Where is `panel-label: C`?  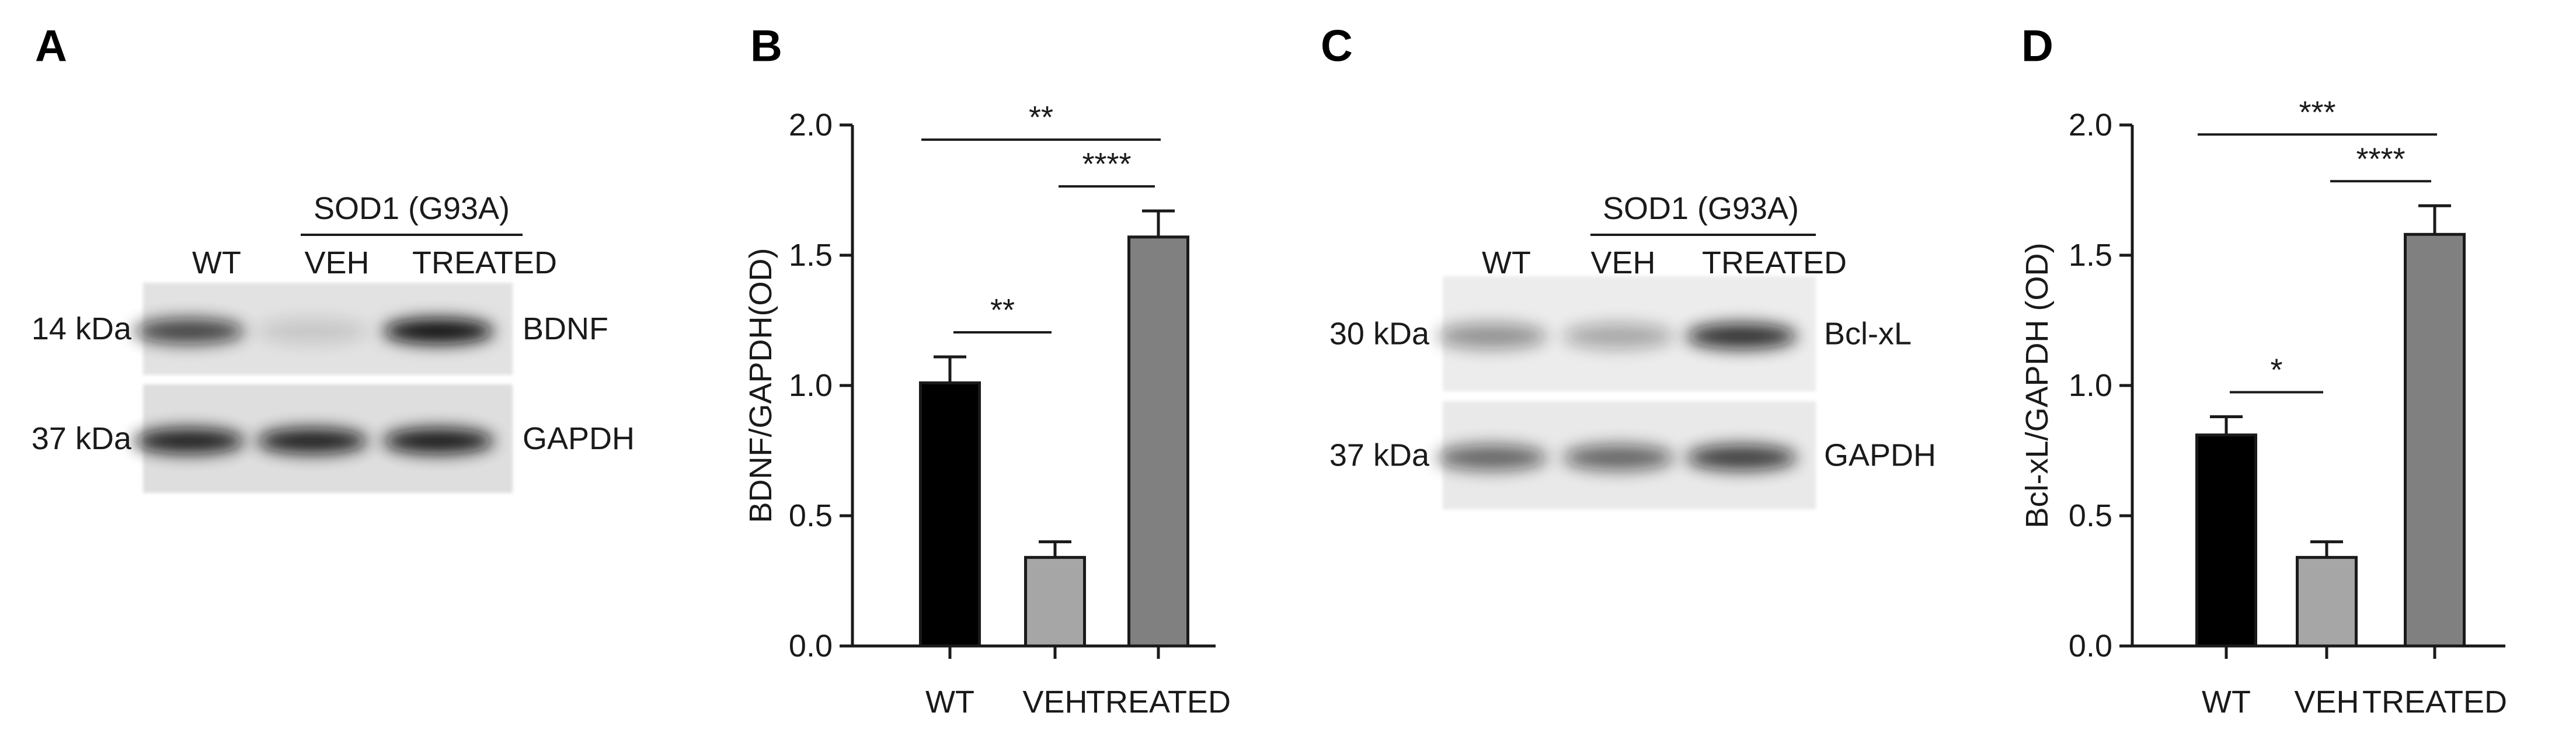 panel-label: C is located at coordinates (1337, 46).